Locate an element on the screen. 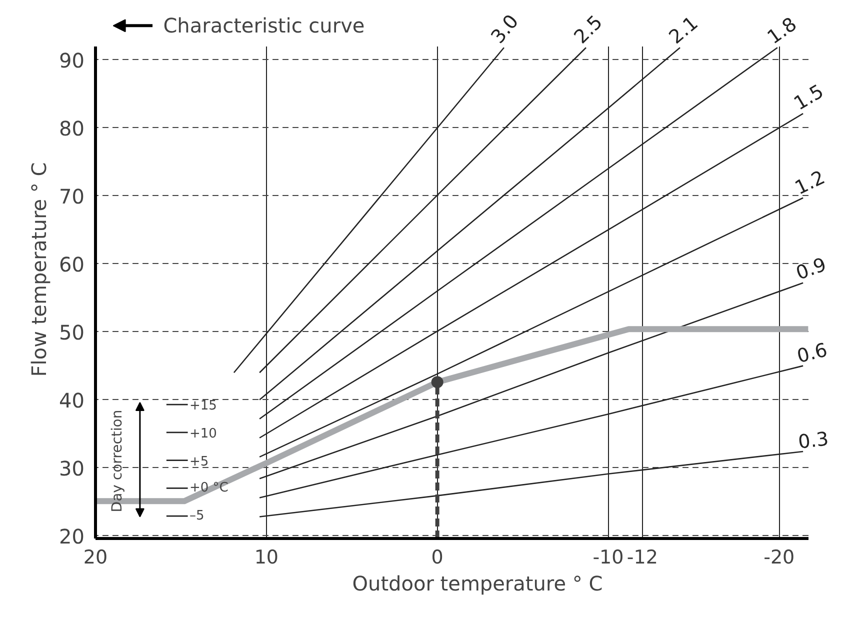 The width and height of the screenshot is (859, 628). y-tick-label: 80 is located at coordinates (72, 128).